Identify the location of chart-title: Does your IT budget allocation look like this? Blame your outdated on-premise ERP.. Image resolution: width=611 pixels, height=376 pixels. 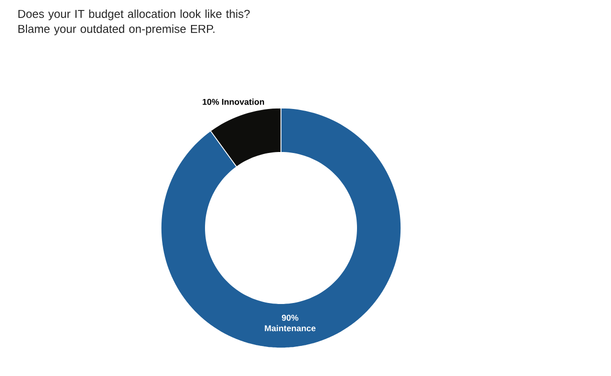
(134, 23).